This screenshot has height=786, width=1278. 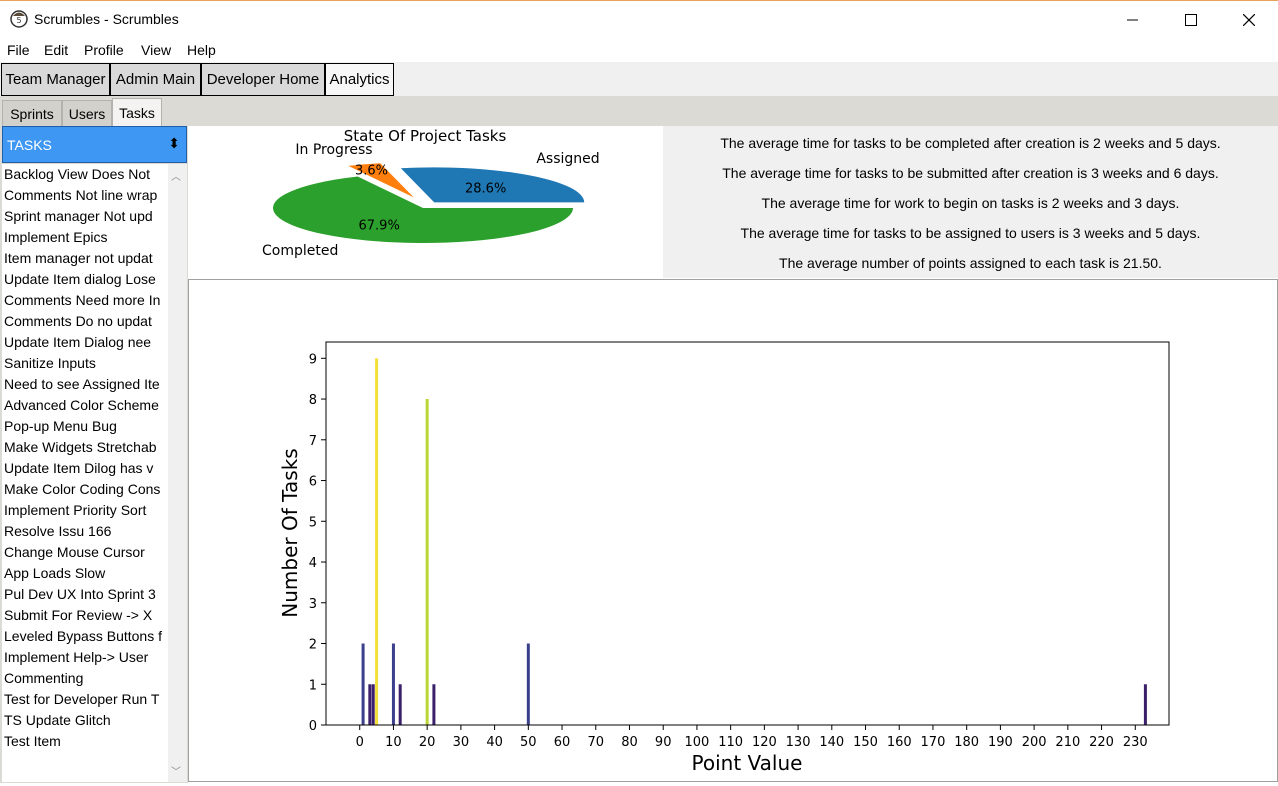 I want to click on x-tick-label: 10, so click(x=393, y=742).